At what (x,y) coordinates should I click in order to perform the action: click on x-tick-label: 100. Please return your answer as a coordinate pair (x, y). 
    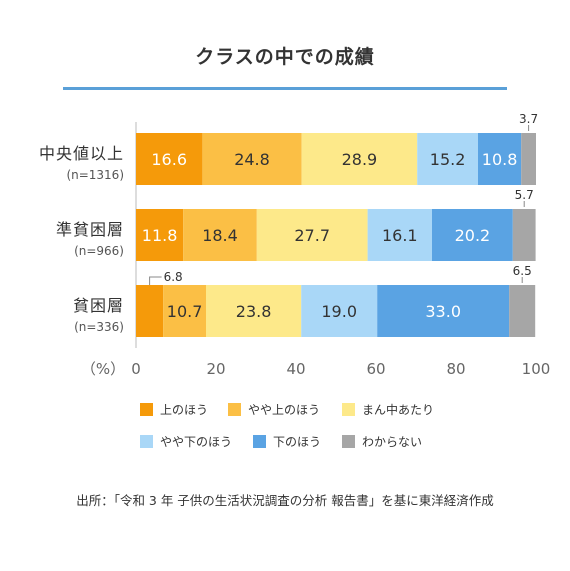
    Looking at the image, I should click on (536, 369).